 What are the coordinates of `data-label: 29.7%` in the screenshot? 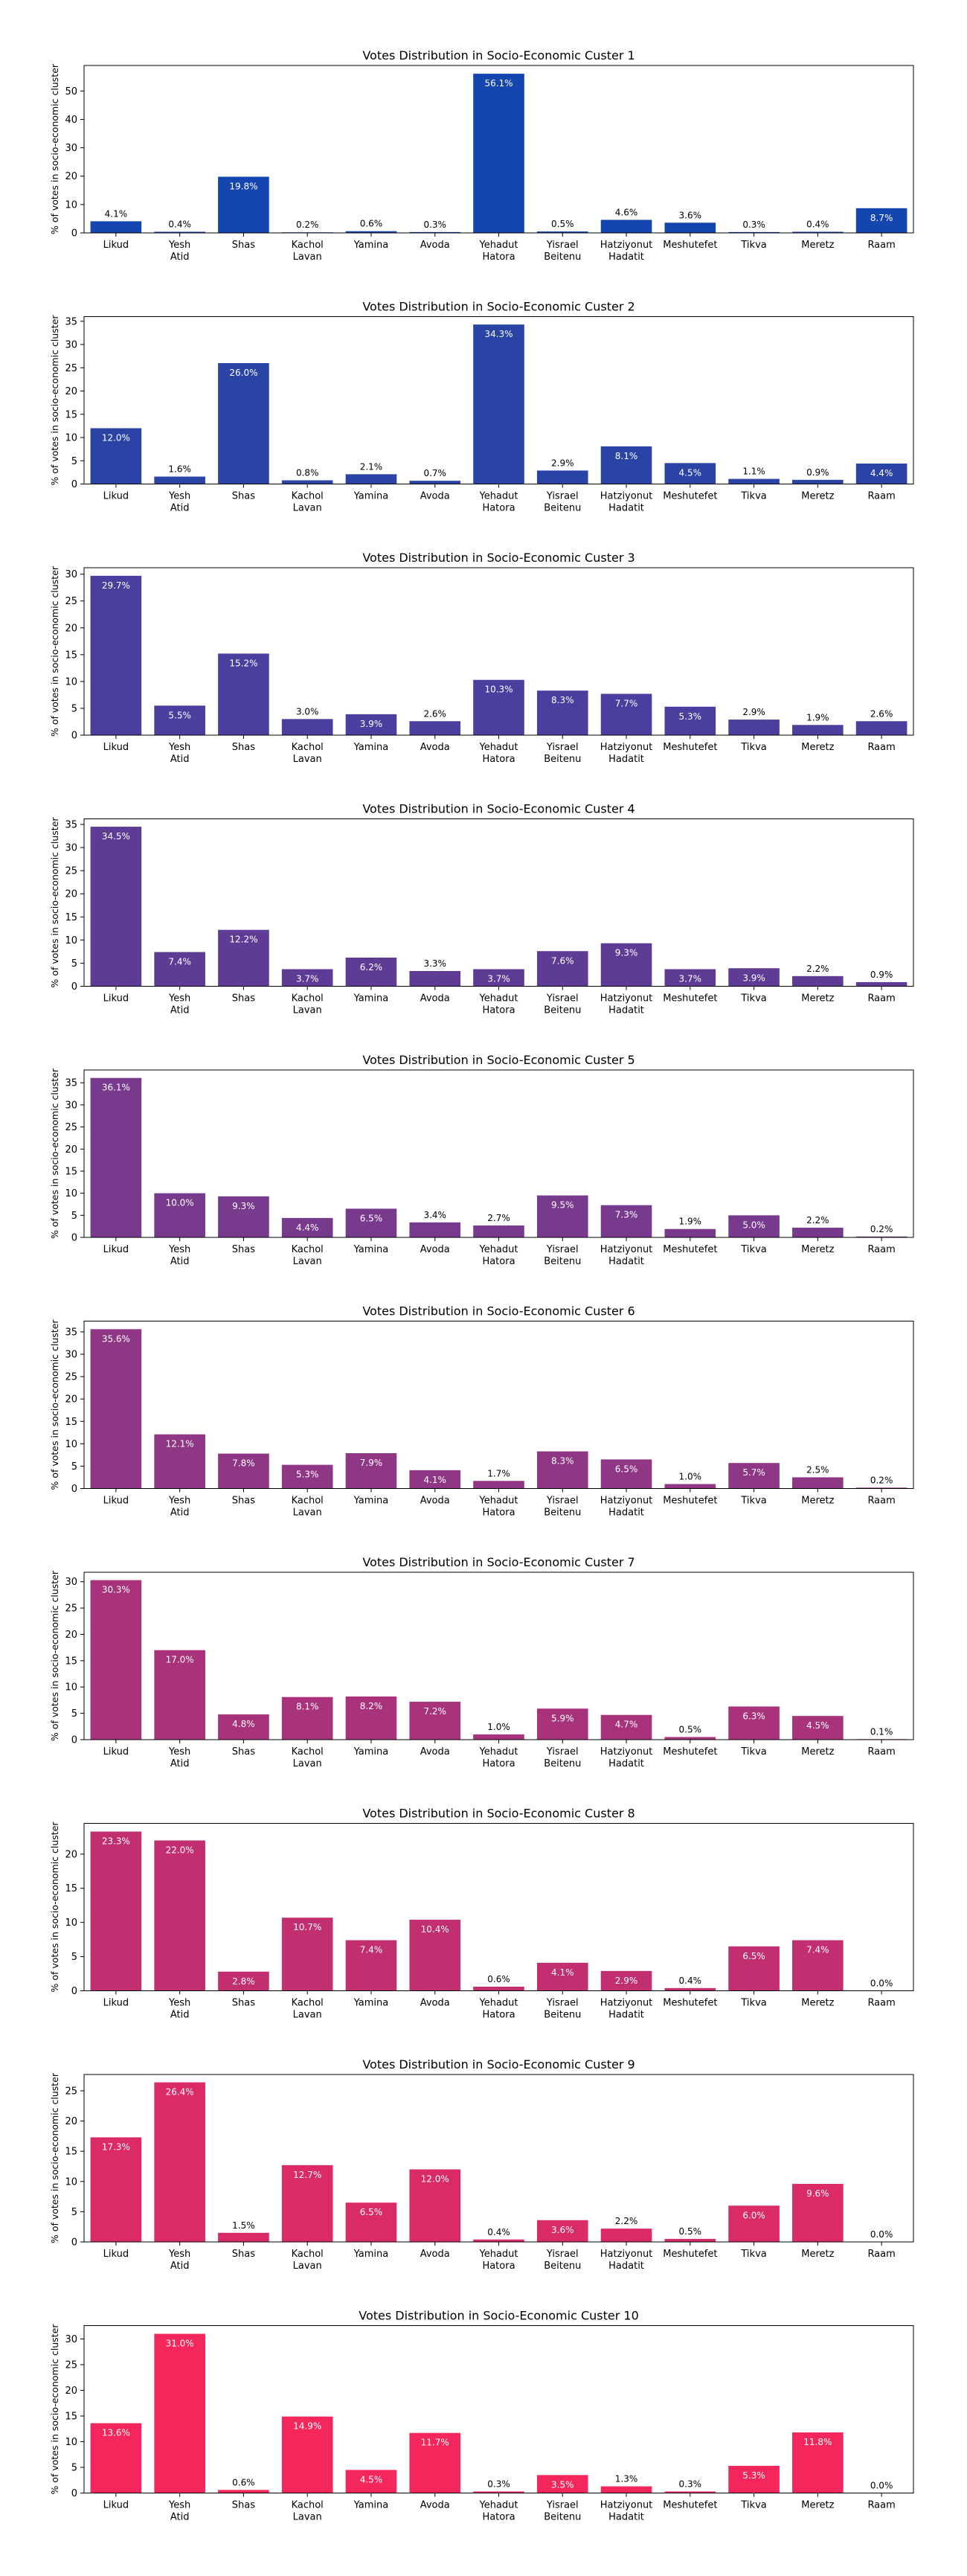 It's located at (116, 586).